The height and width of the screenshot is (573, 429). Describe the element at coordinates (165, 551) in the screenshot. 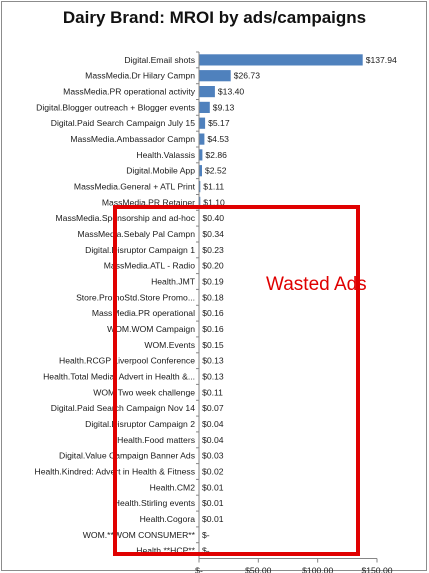

I see `category-label: Health.**HCP**` at that location.